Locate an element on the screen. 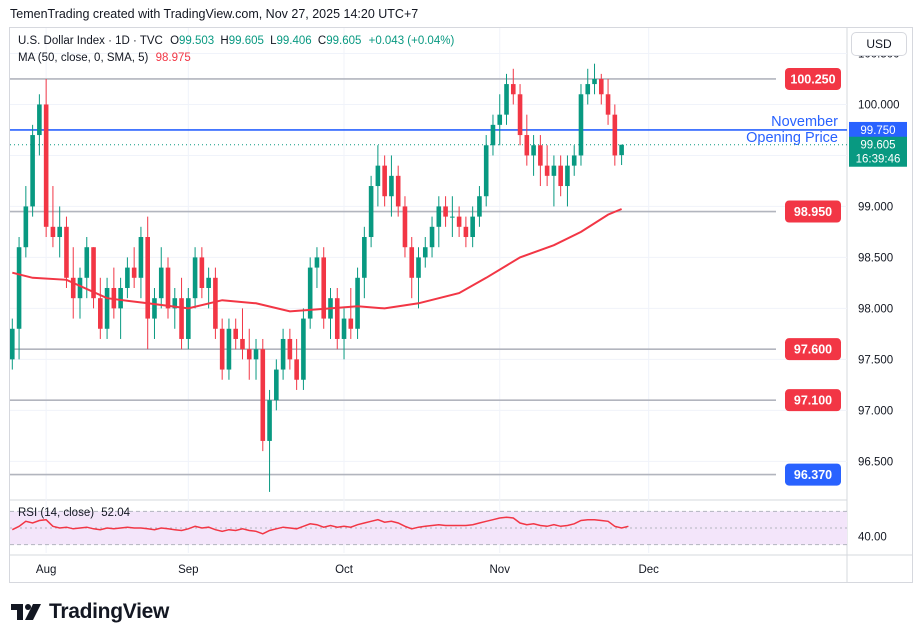 Image resolution: width=923 pixels, height=643 pixels. rsi-legend: RSI (14, close) 52.04 is located at coordinates (74, 513).